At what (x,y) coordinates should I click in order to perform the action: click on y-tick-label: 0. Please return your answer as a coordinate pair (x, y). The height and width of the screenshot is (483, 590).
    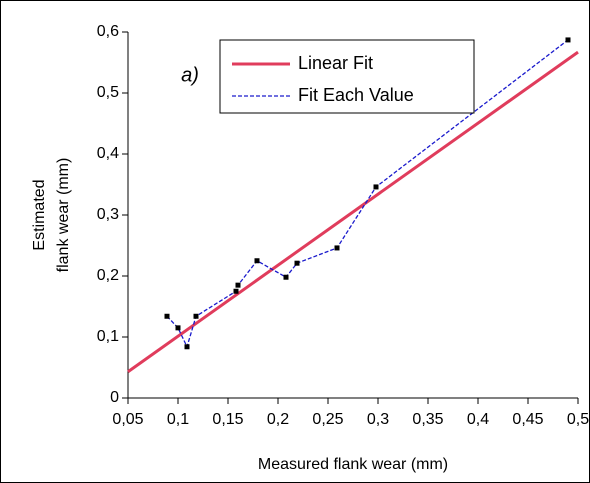
    Looking at the image, I should click on (114, 397).